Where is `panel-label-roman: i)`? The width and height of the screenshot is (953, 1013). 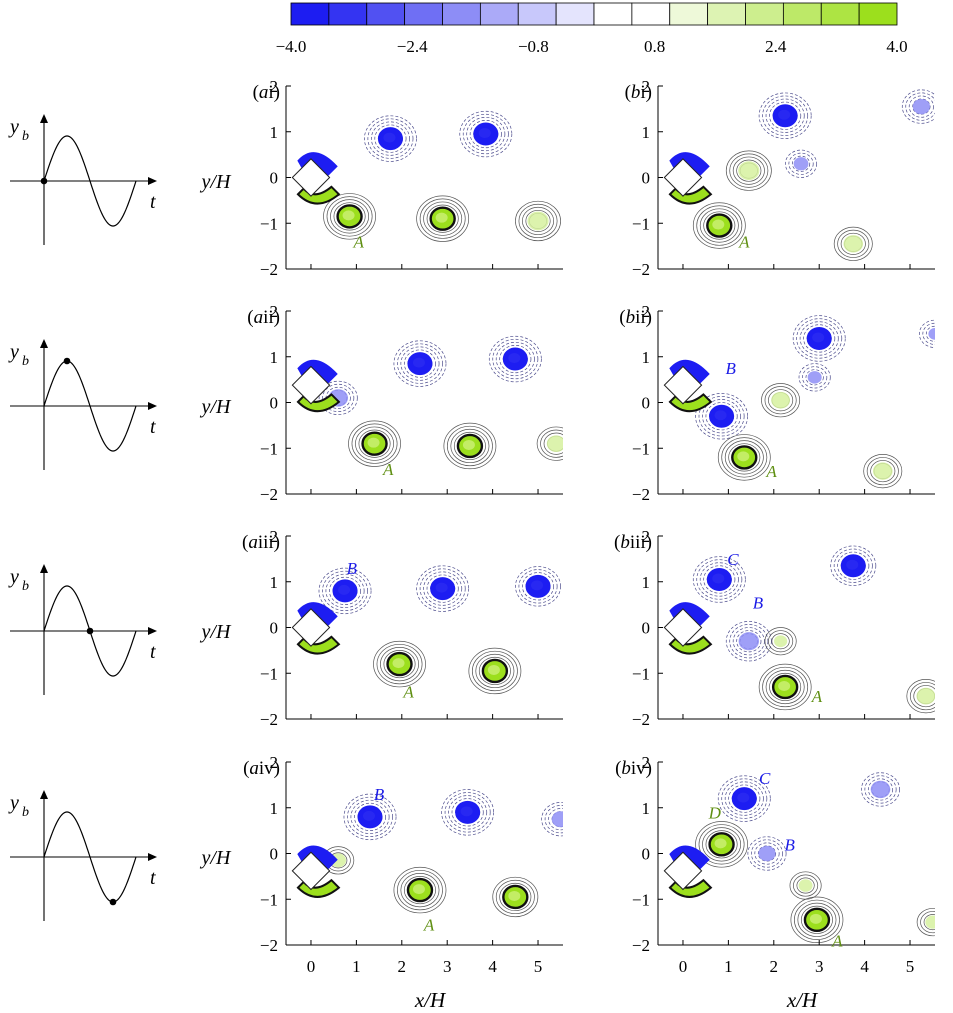 panel-label-roman: i) is located at coordinates (274, 92).